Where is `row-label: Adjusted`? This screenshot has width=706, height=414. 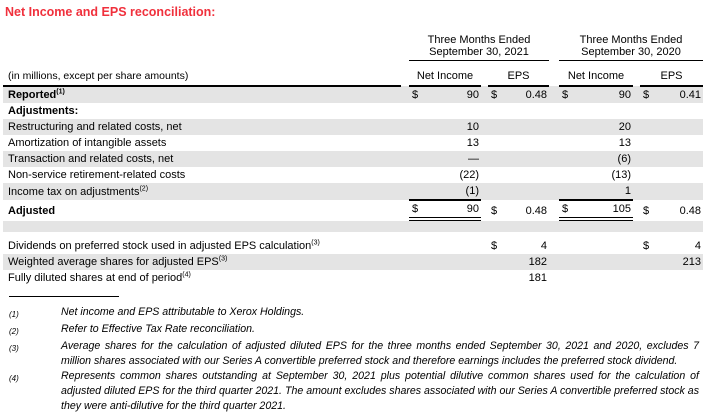
row-label: Adjusted is located at coordinates (32, 210).